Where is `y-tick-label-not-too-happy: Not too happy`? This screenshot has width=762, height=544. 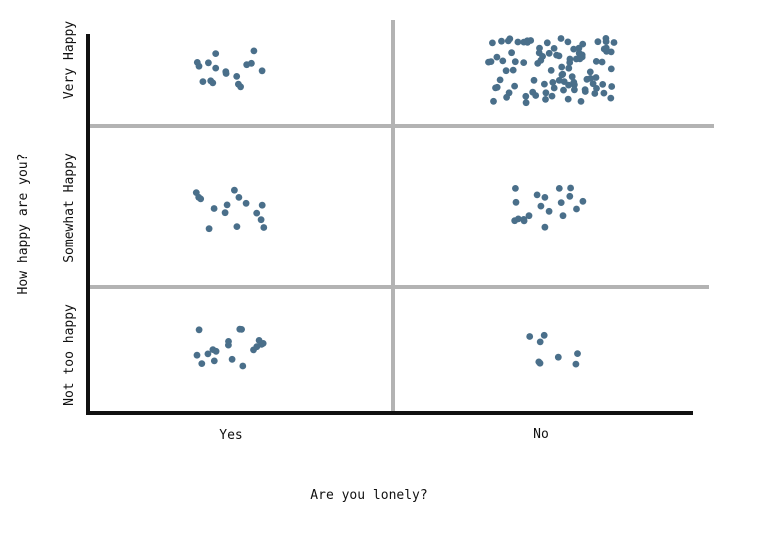
y-tick-label-not-too-happy: Not too happy is located at coordinates (69, 355).